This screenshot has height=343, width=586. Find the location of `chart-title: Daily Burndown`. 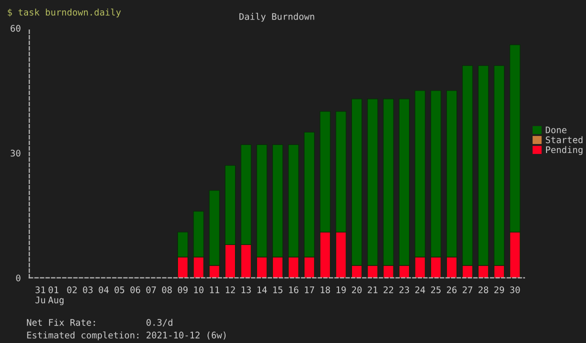

chart-title: Daily Burndown is located at coordinates (276, 17).